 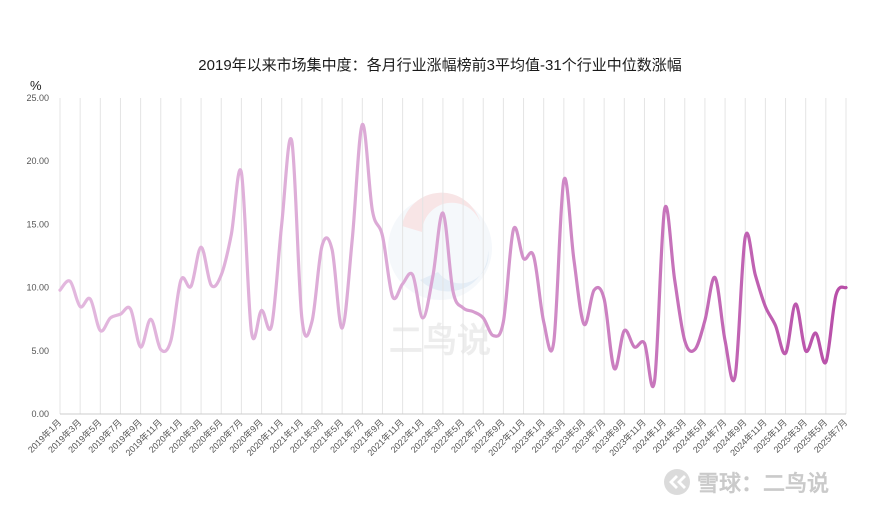 What do you see at coordinates (763, 484) in the screenshot?
I see `footer-watermark-text: 雪球：二鸟说` at bounding box center [763, 484].